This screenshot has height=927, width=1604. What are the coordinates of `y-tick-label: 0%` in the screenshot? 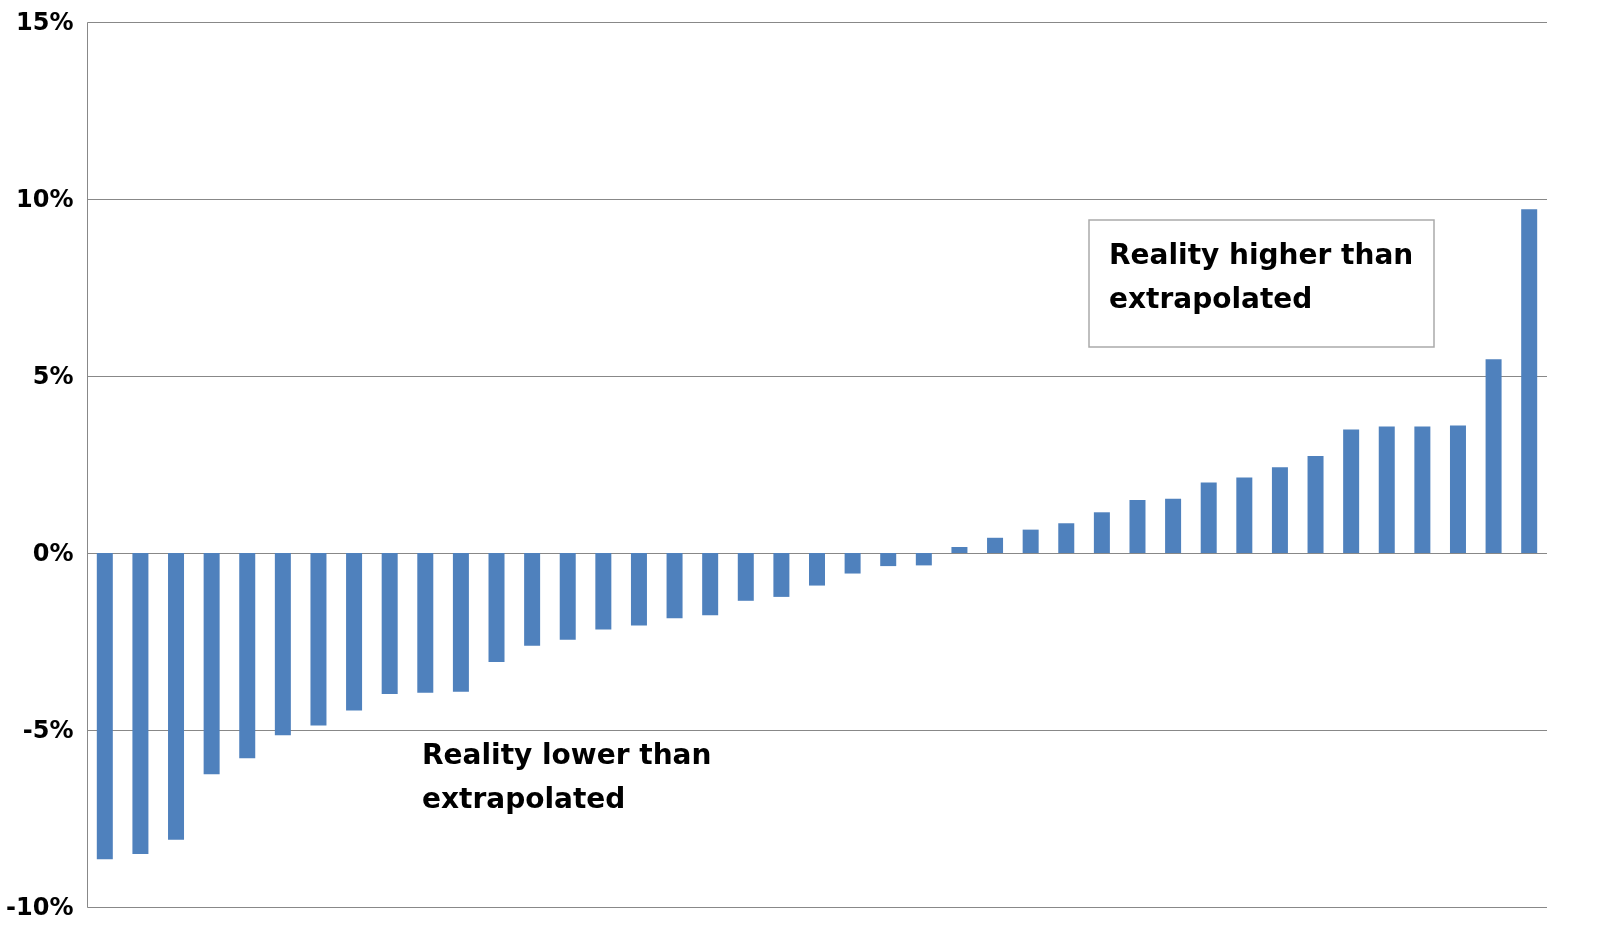 It's located at (53, 552).